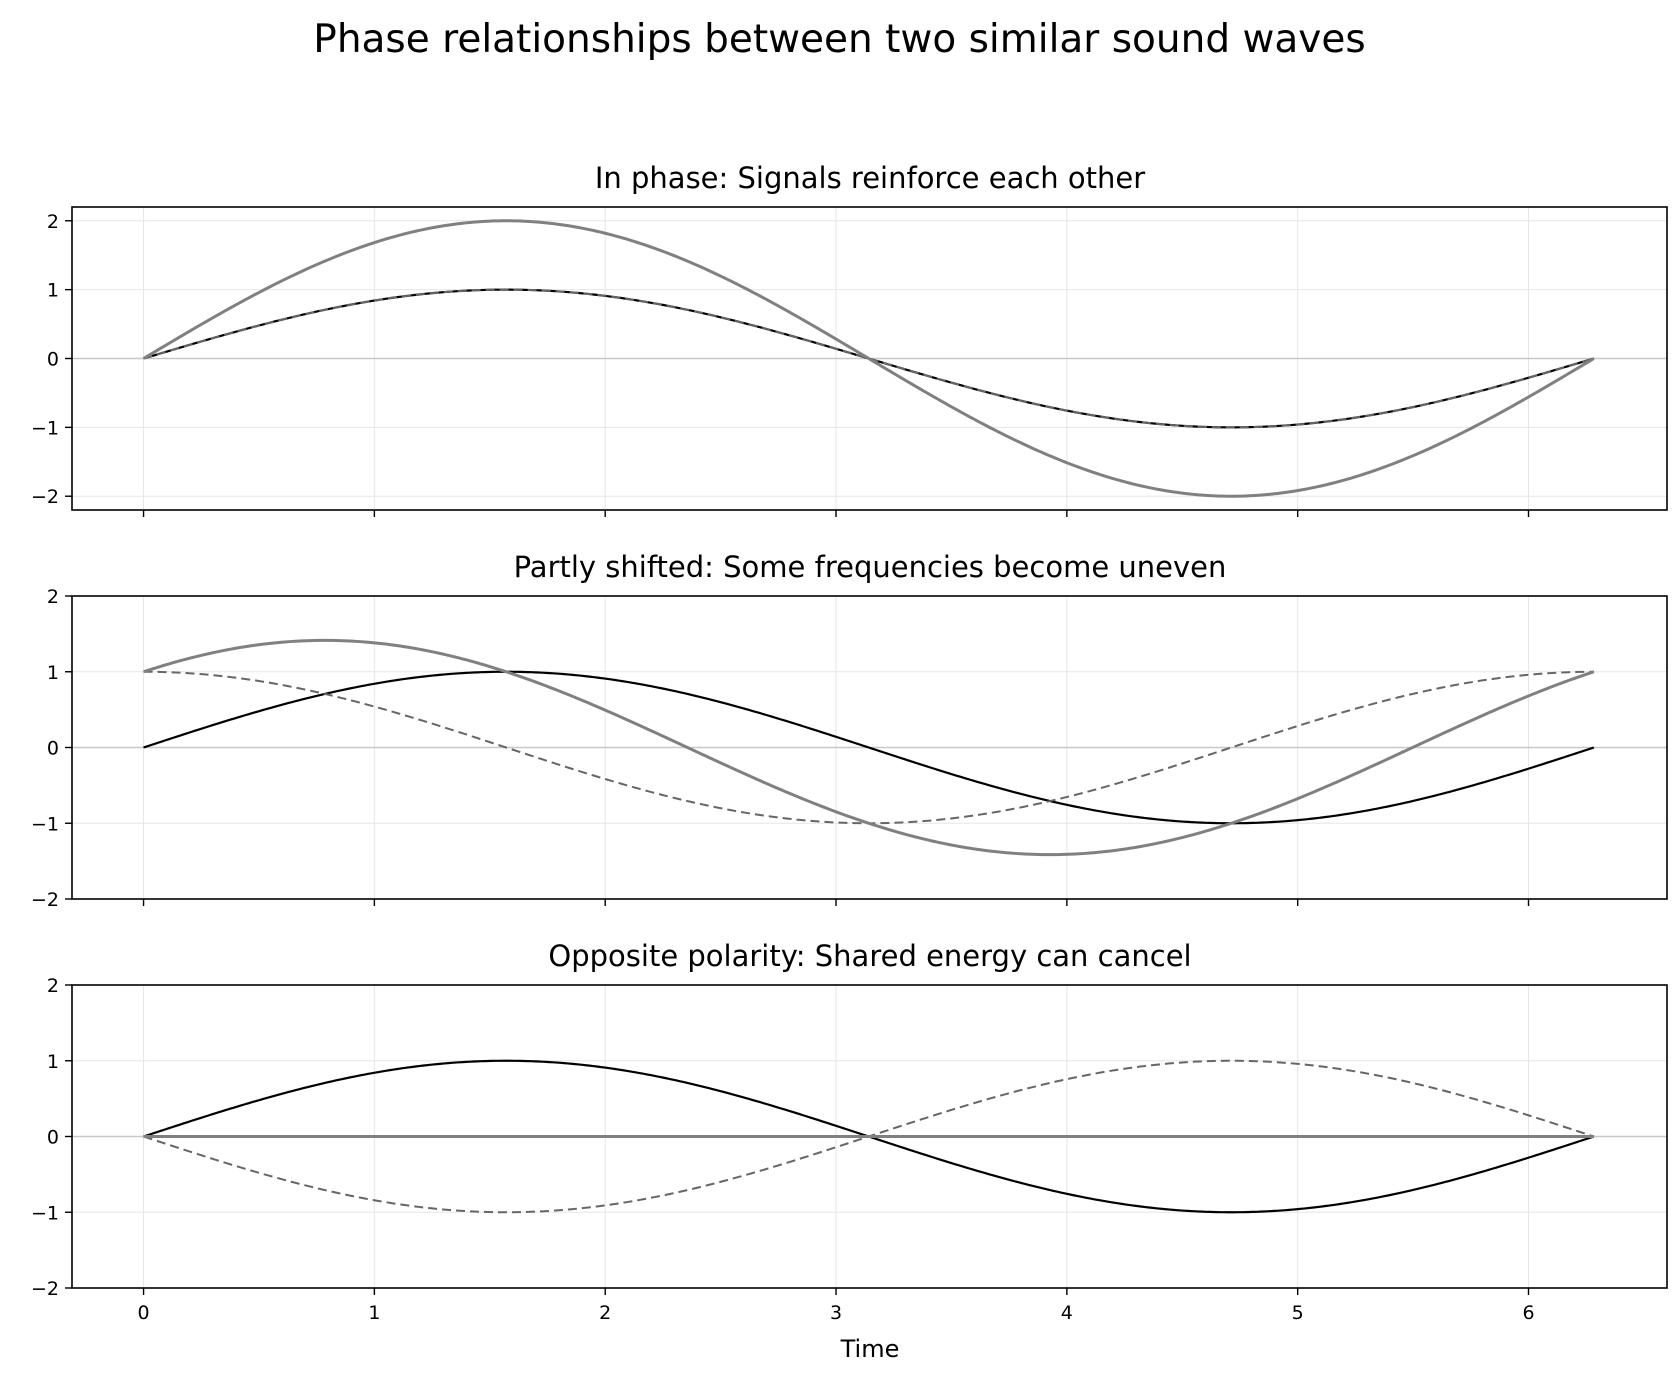 This screenshot has height=1382, width=1679. I want to click on x-tick-label: 0, so click(144, 1313).